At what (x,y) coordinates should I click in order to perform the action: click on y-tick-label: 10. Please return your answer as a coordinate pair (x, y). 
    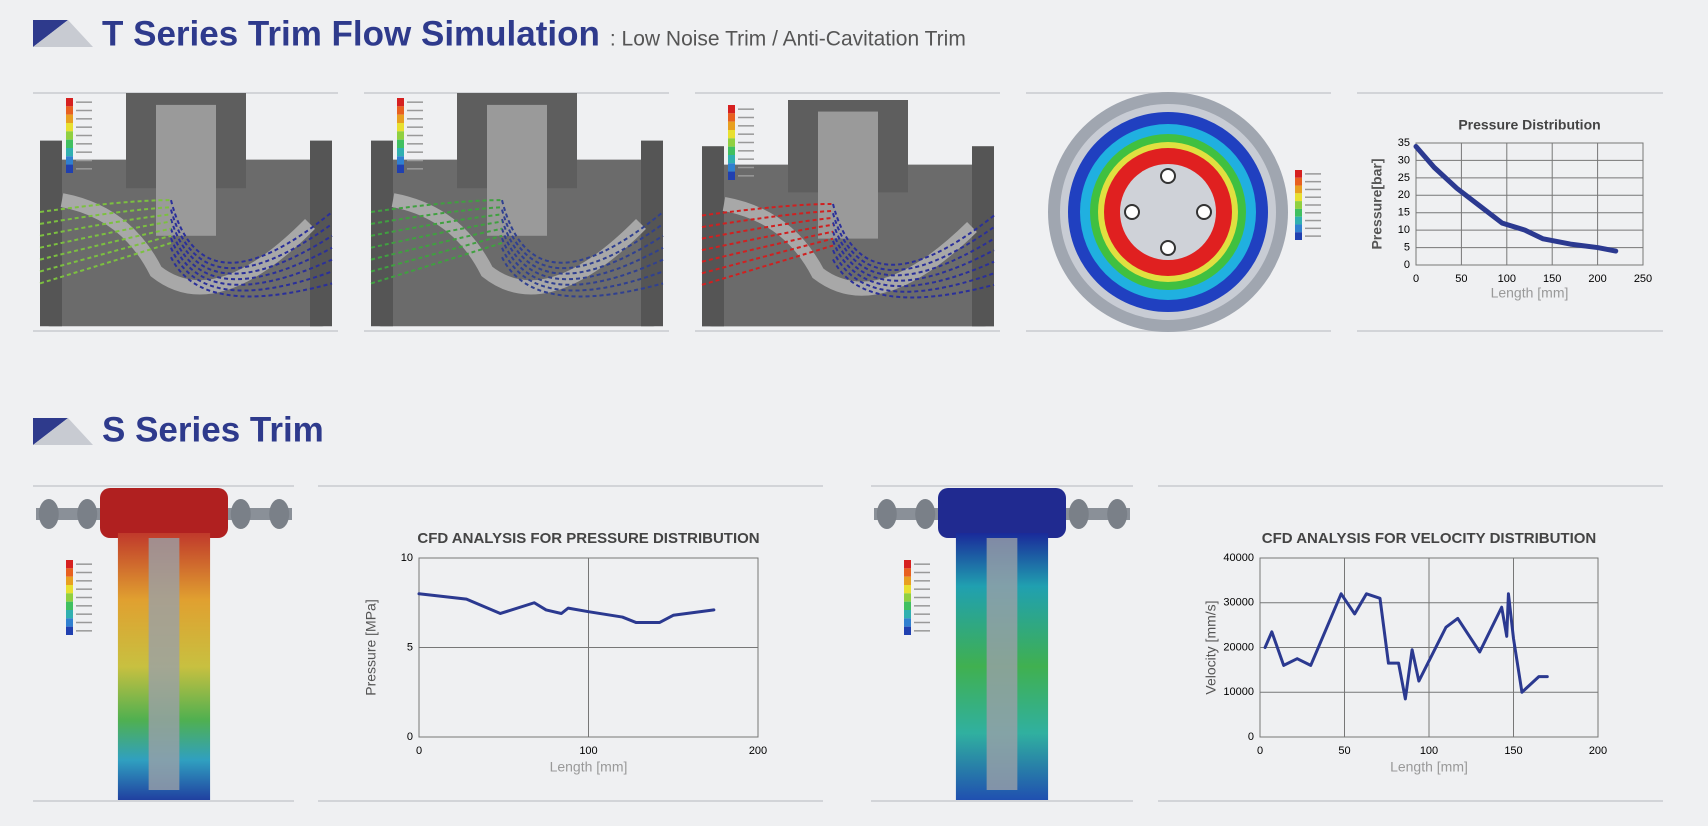
    Looking at the image, I should click on (407, 558).